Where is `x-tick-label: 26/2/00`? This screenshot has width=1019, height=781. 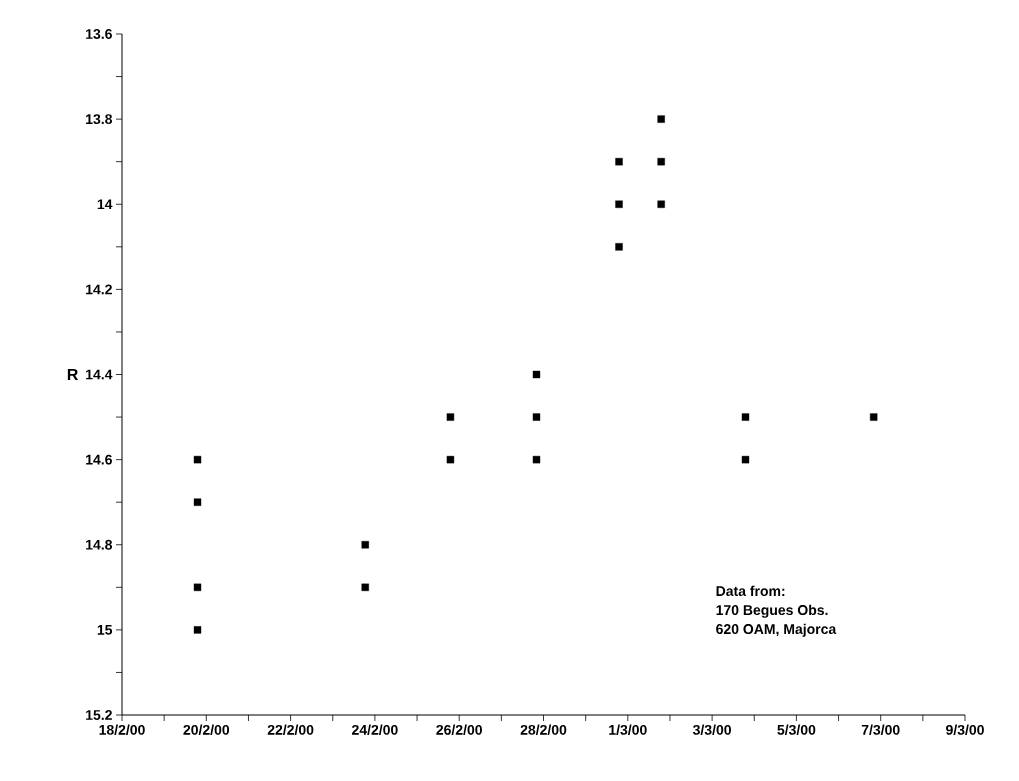
x-tick-label: 26/2/00 is located at coordinates (459, 729).